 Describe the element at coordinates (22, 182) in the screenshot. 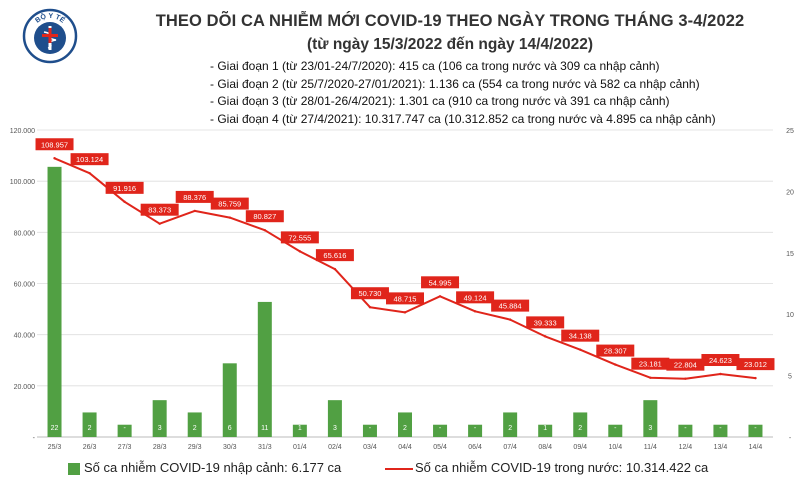

I see `y-left-tick-label: 100.000` at that location.